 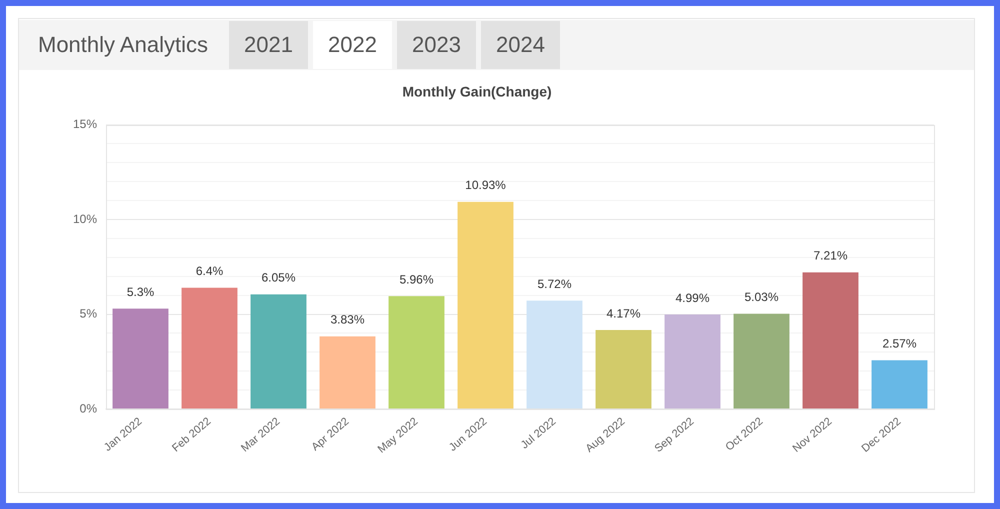 I want to click on data-label: 4.99%, so click(x=692, y=297).